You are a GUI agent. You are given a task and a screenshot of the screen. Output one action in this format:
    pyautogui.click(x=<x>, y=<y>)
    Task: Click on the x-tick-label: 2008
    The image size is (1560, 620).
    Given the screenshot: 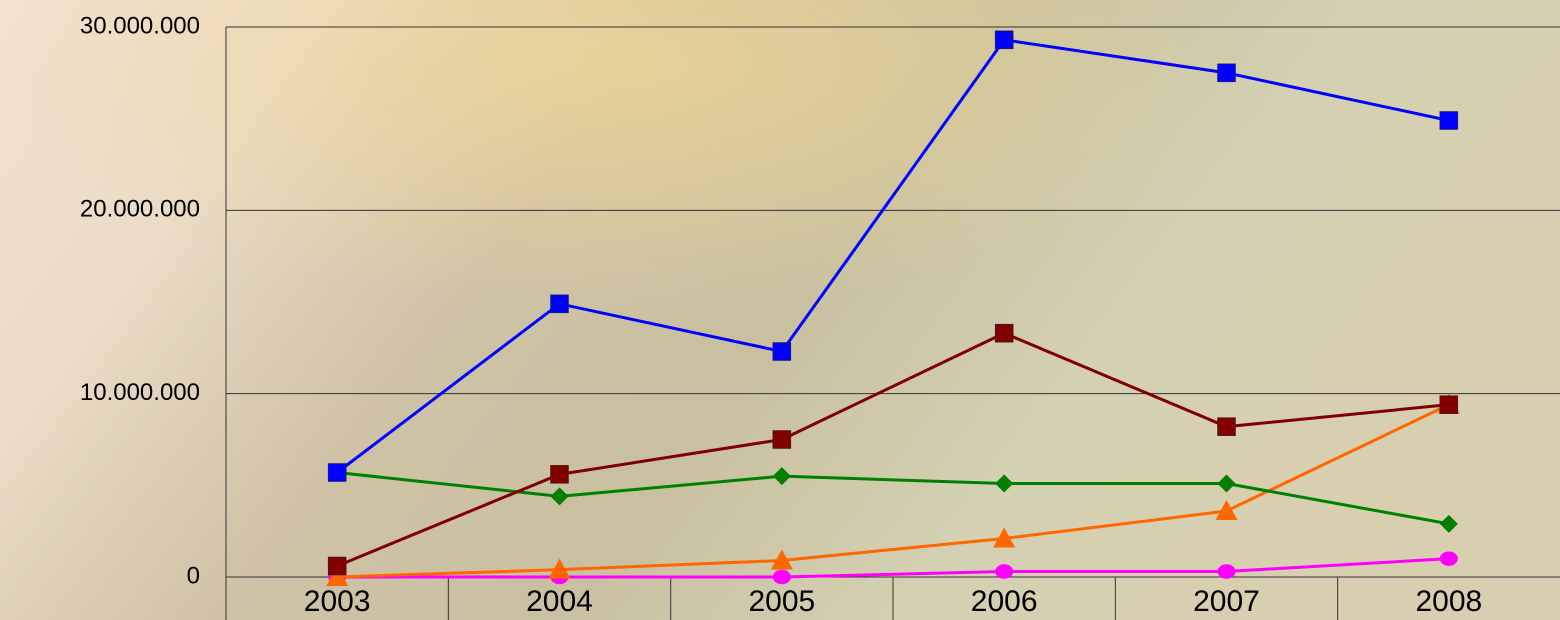 What is the action you would take?
    pyautogui.click(x=1448, y=601)
    